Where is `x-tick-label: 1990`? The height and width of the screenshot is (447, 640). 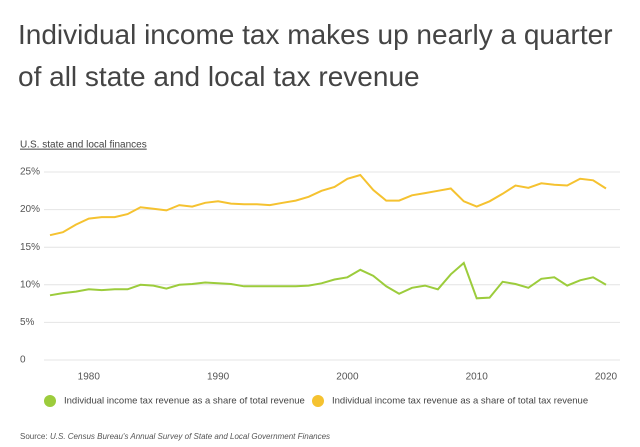 x-tick-label: 1990 is located at coordinates (218, 377).